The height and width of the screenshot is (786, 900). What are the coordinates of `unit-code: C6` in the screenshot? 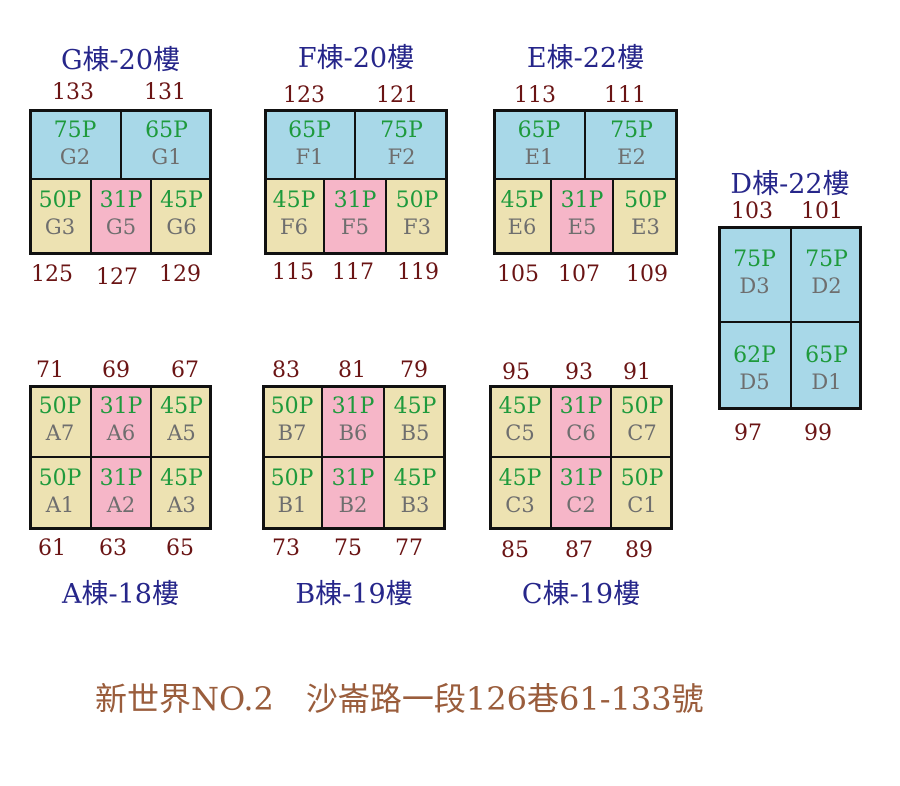 It's located at (581, 433).